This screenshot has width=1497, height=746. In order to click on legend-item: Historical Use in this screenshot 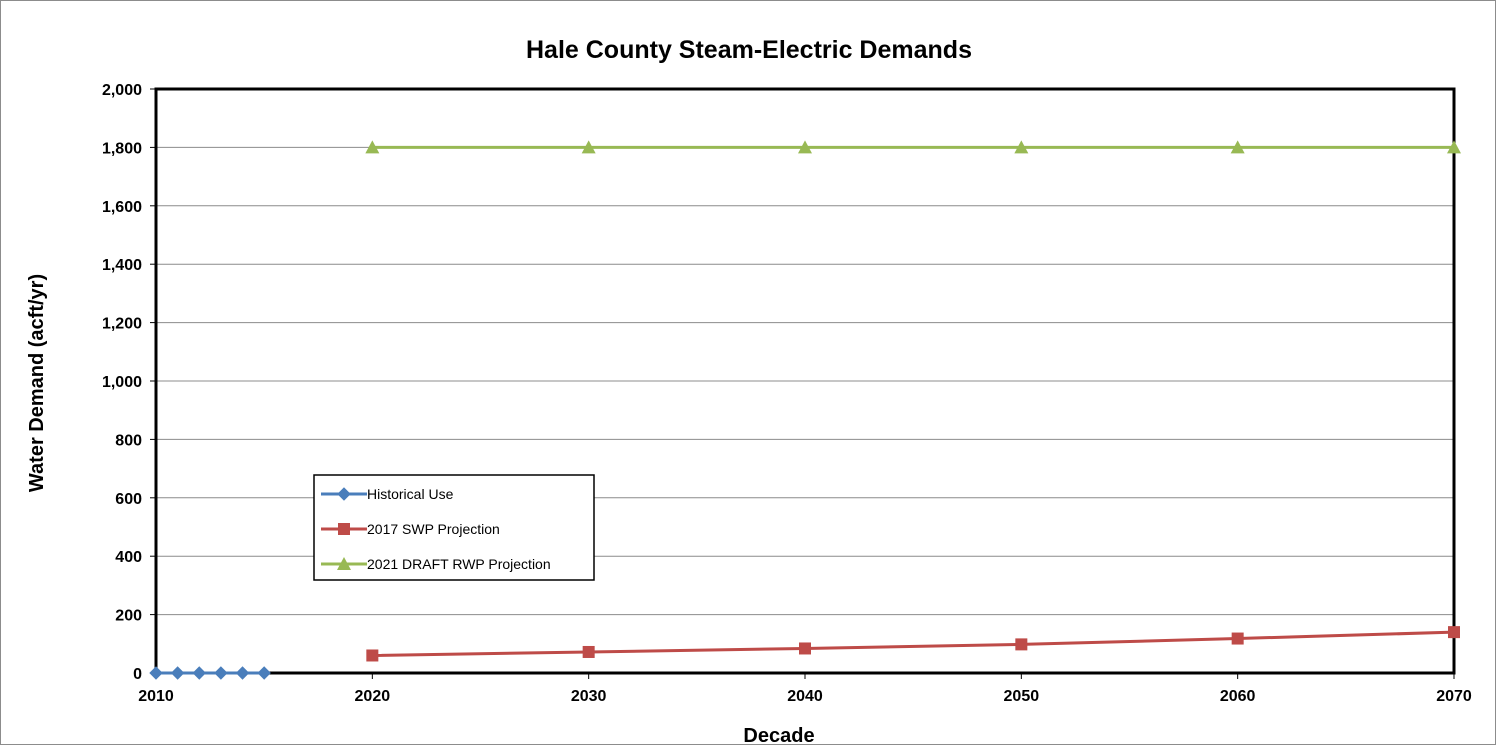, I will do `click(387, 494)`.